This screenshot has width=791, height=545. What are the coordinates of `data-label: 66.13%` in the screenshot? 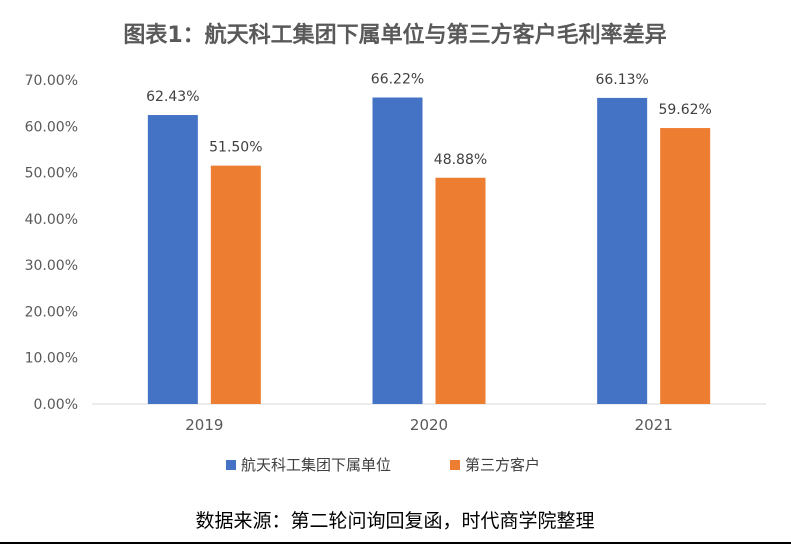 It's located at (621, 80).